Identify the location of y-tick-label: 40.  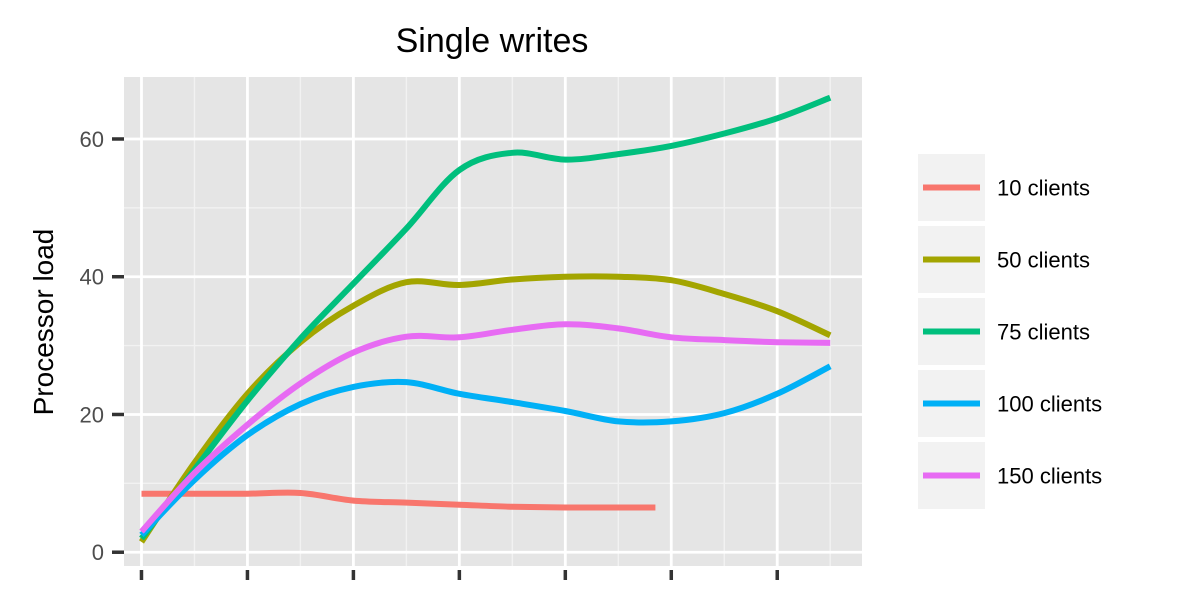
(92, 277).